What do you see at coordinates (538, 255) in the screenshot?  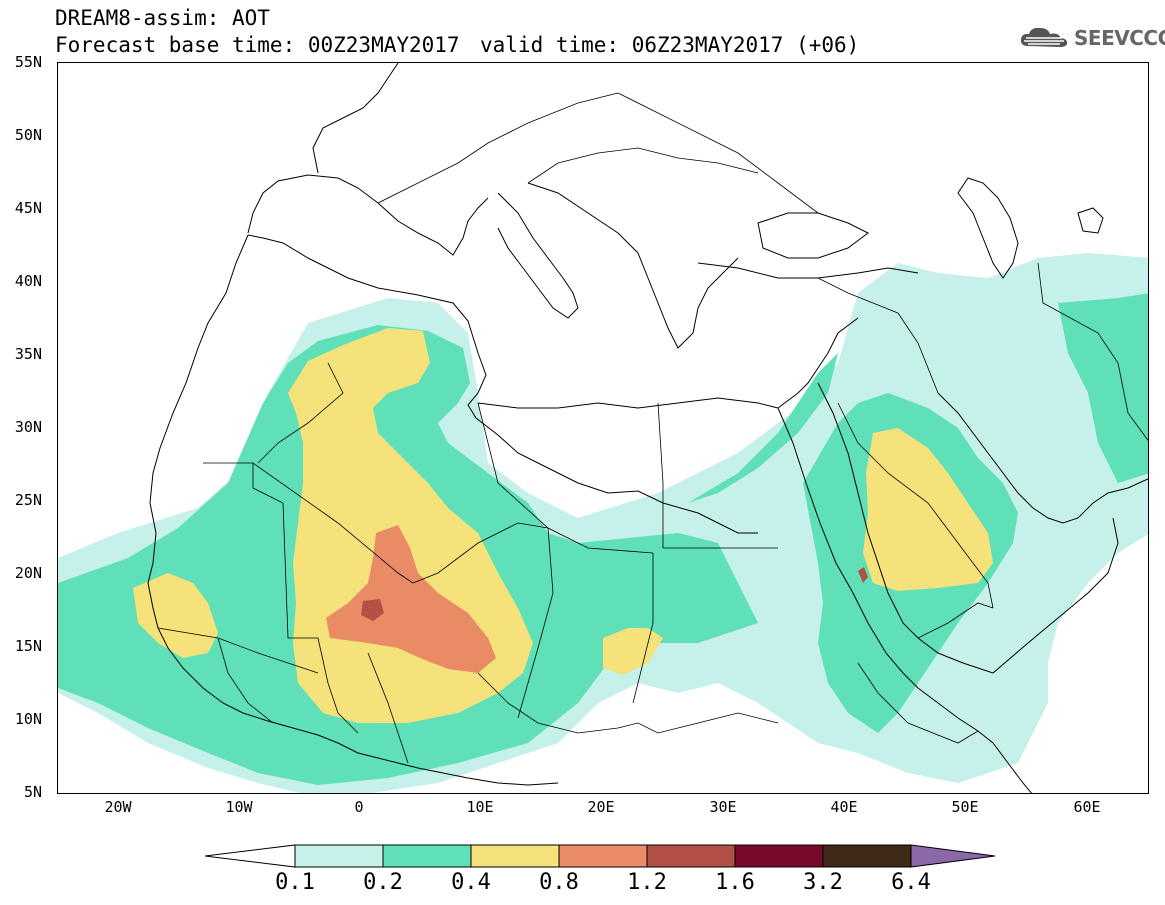 I see `coast-italy` at bounding box center [538, 255].